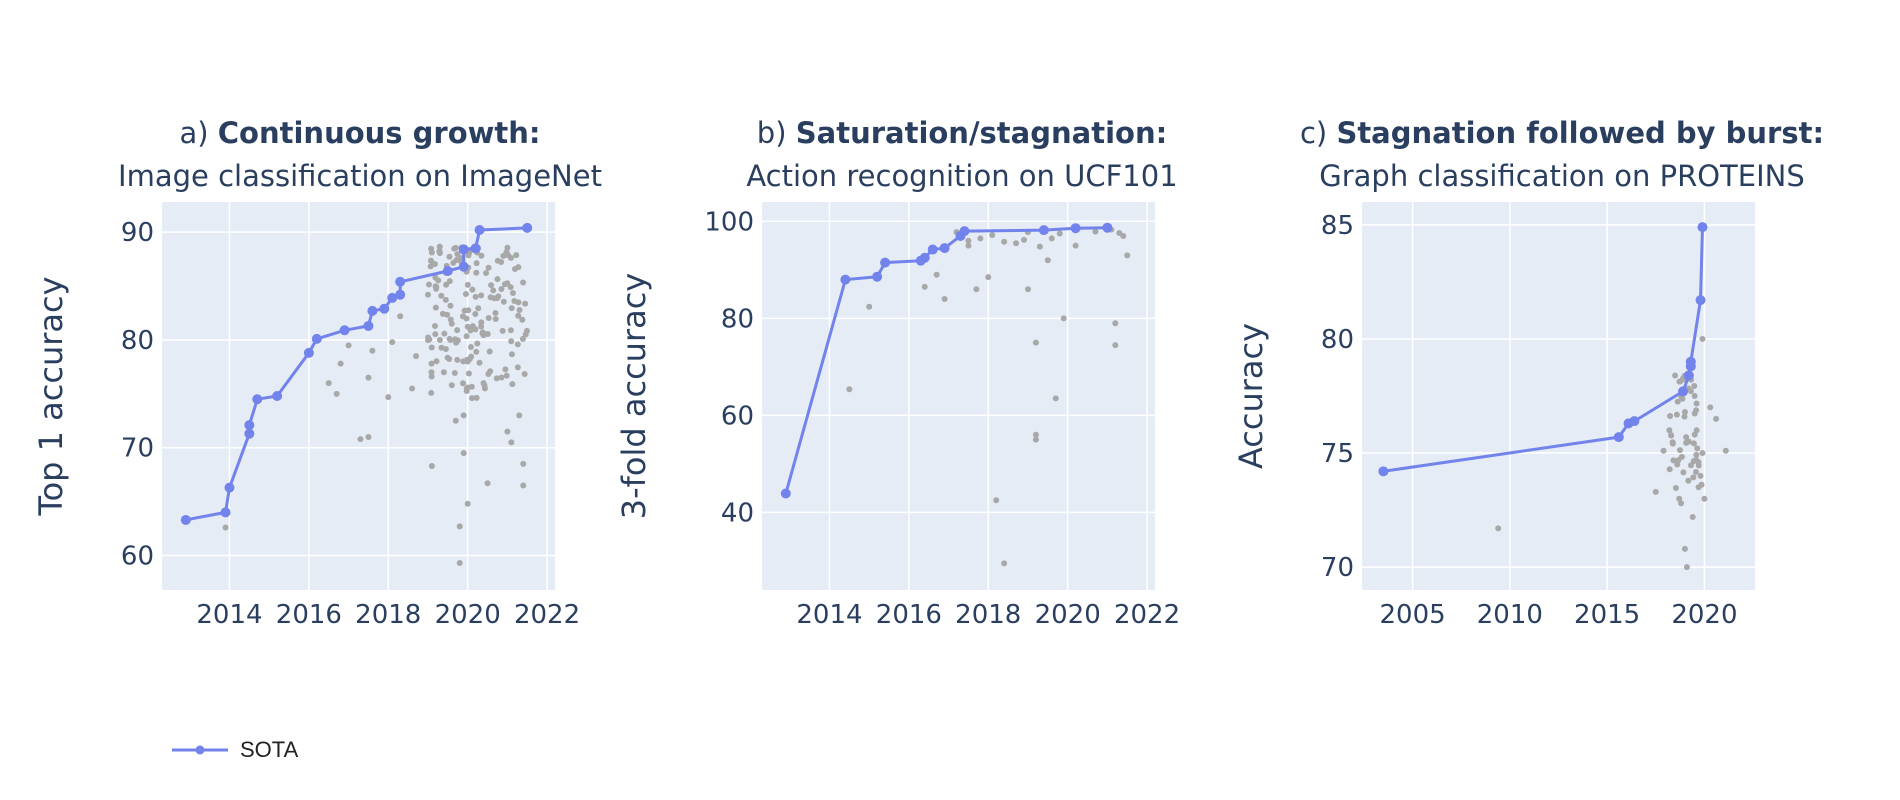 The image size is (1900, 800). Describe the element at coordinates (1147, 615) in the screenshot. I see `x-tick-label: 2022` at that location.